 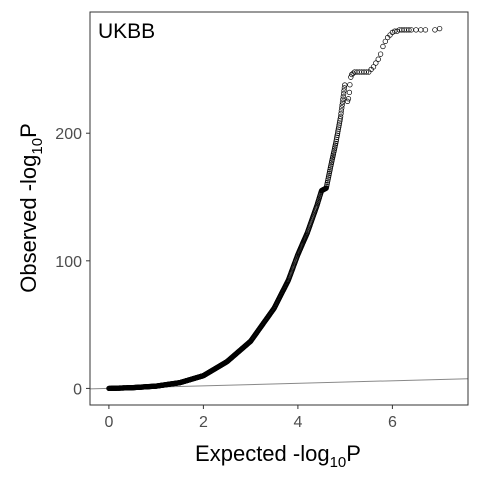 What do you see at coordinates (203, 422) in the screenshot?
I see `x-tick-label: 2` at bounding box center [203, 422].